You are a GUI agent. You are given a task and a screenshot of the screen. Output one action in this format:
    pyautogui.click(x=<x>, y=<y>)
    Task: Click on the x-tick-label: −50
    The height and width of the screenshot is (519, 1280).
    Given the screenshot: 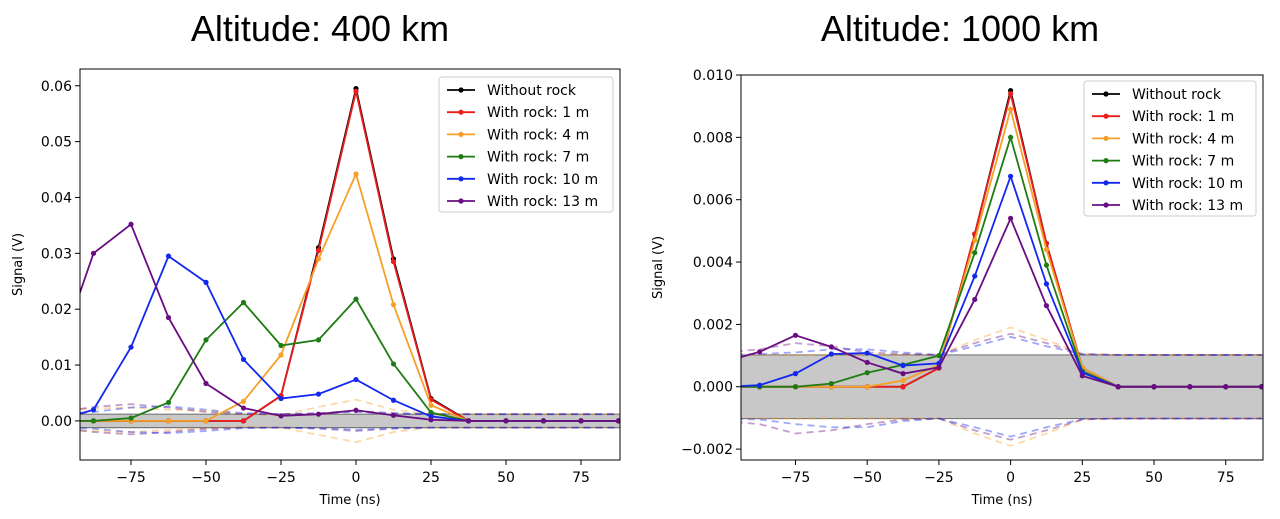 What is the action you would take?
    pyautogui.click(x=206, y=478)
    